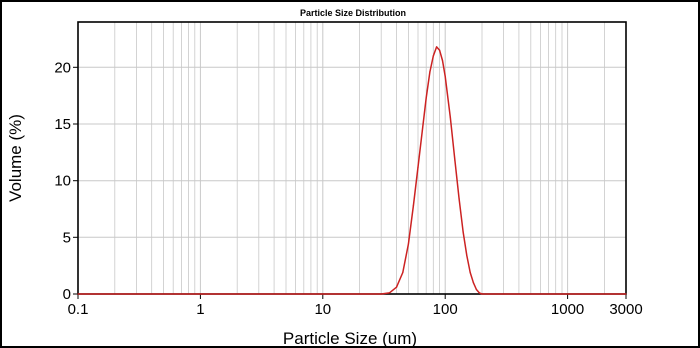  I want to click on y-axis-ticks: 0 5 10 15 20, so click(66, 181).